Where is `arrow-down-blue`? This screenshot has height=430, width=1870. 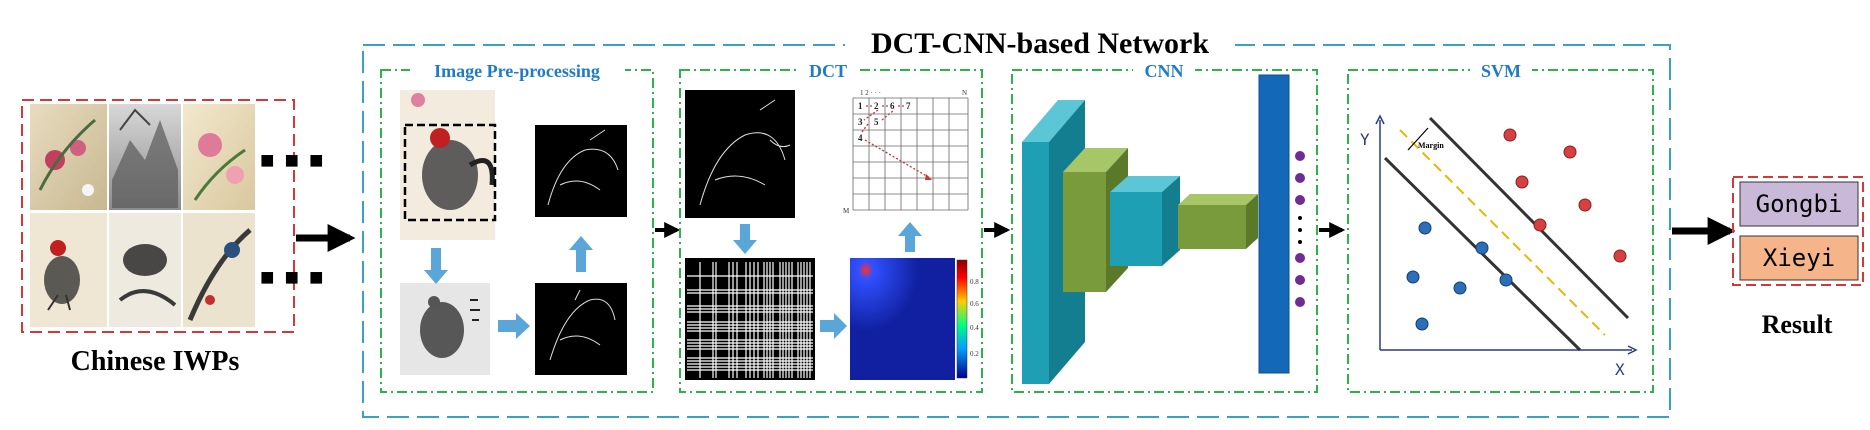
arrow-down-blue is located at coordinates (436, 266).